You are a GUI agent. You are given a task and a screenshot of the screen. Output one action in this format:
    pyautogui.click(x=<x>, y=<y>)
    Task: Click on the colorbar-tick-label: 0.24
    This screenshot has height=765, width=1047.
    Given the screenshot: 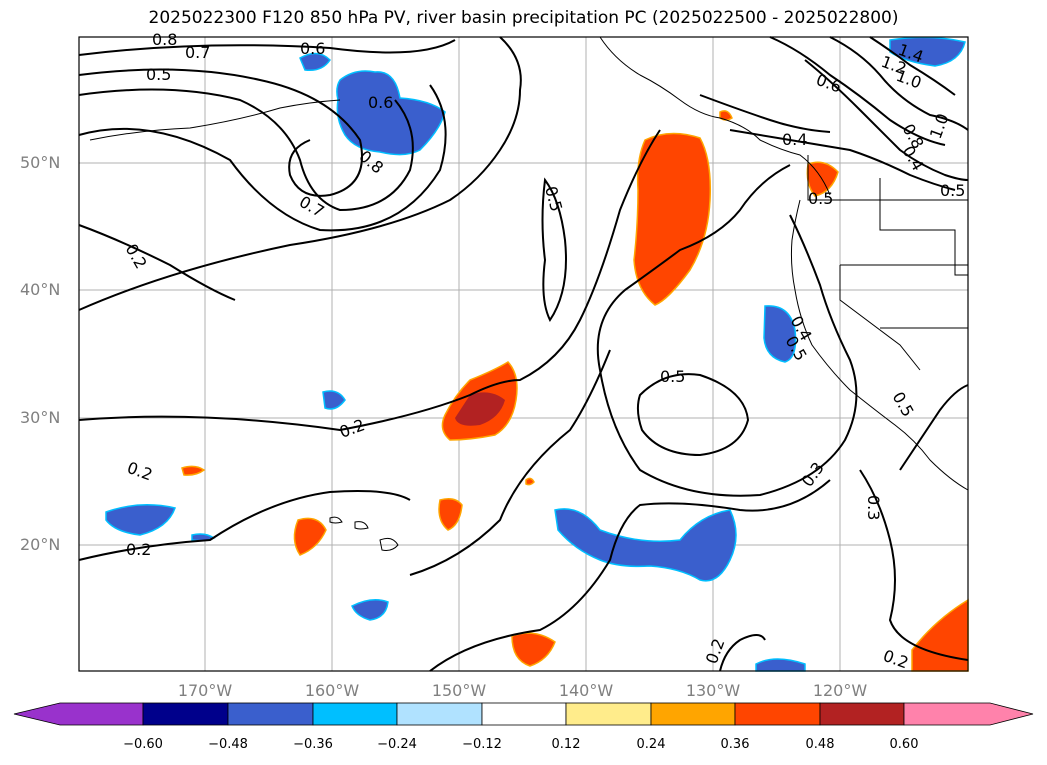 What is the action you would take?
    pyautogui.click(x=651, y=744)
    